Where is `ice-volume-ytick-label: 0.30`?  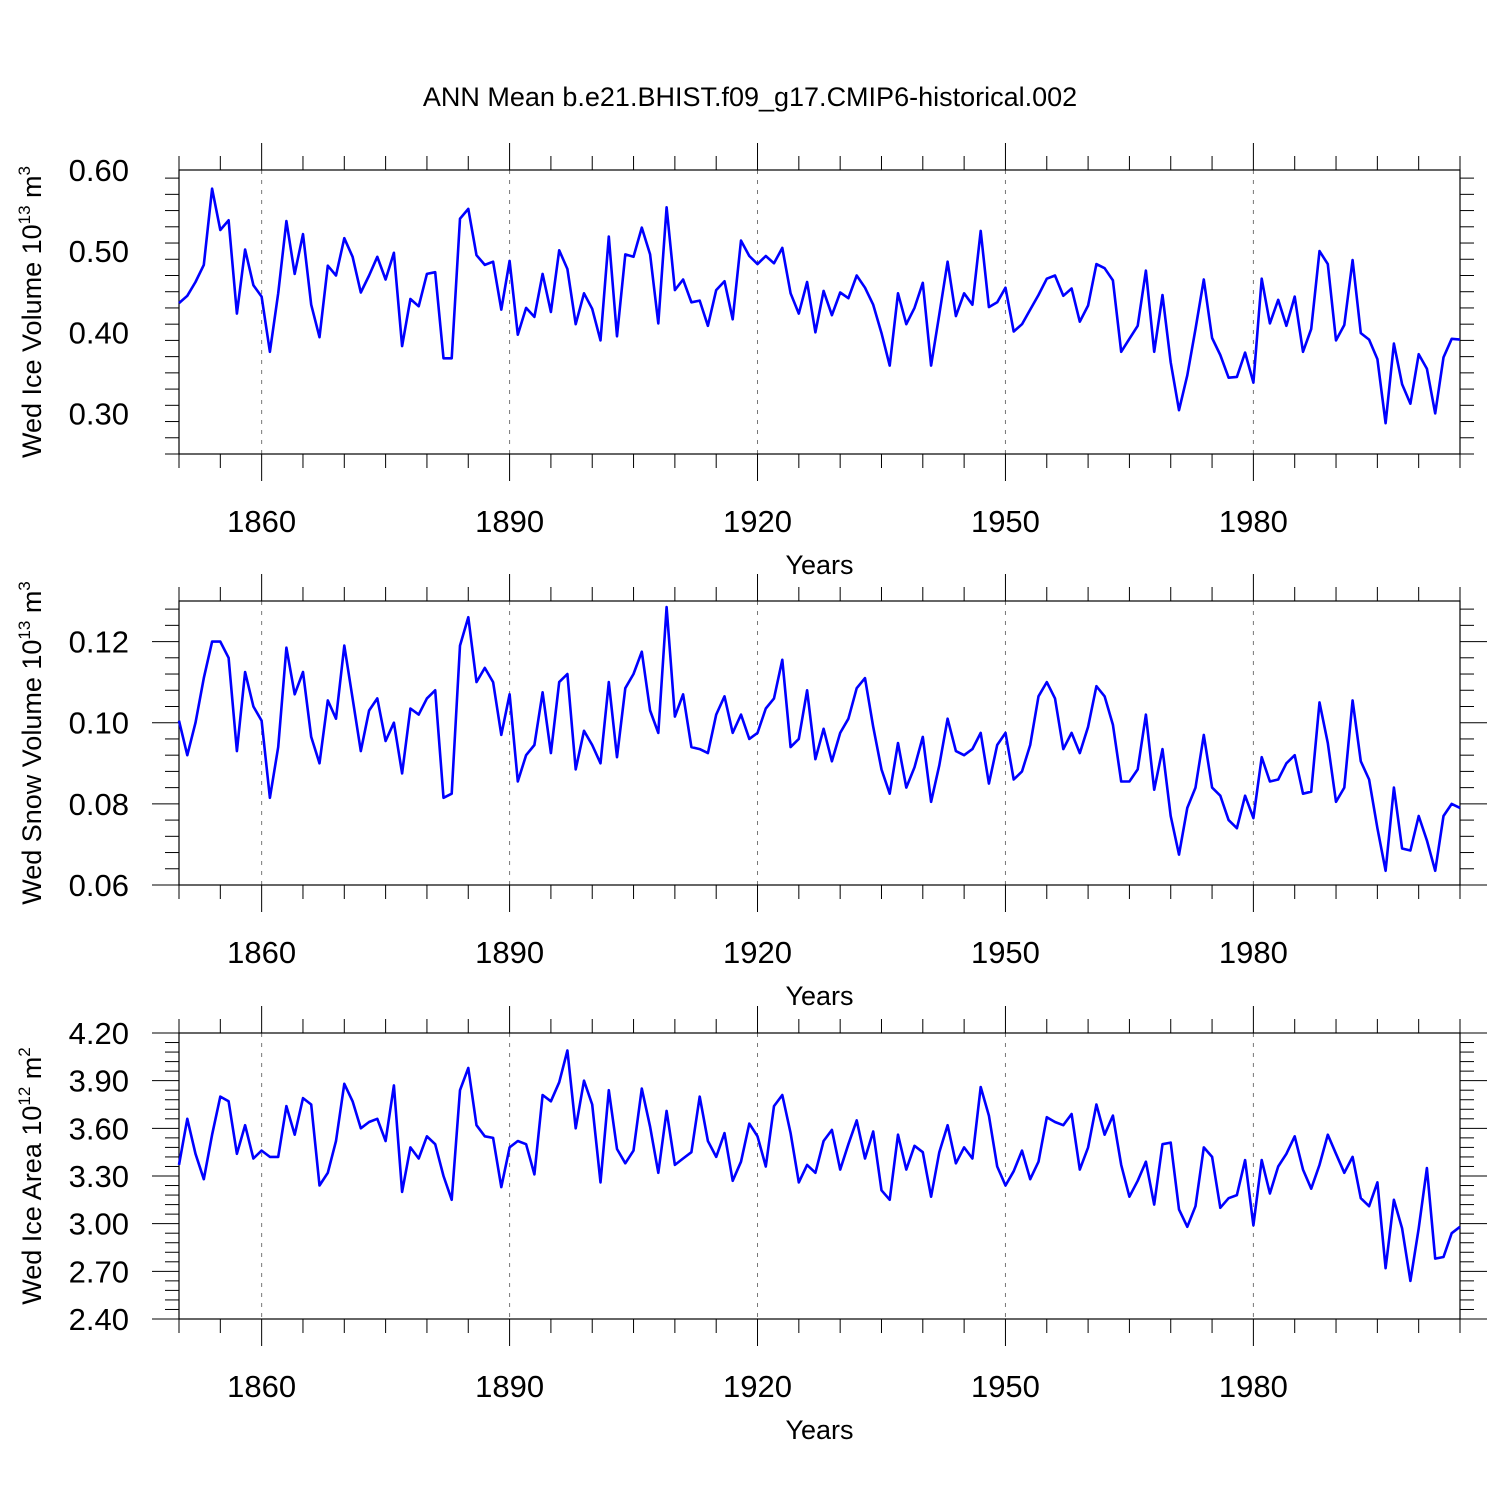
ice-volume-ytick-label: 0.30 is located at coordinates (99, 413).